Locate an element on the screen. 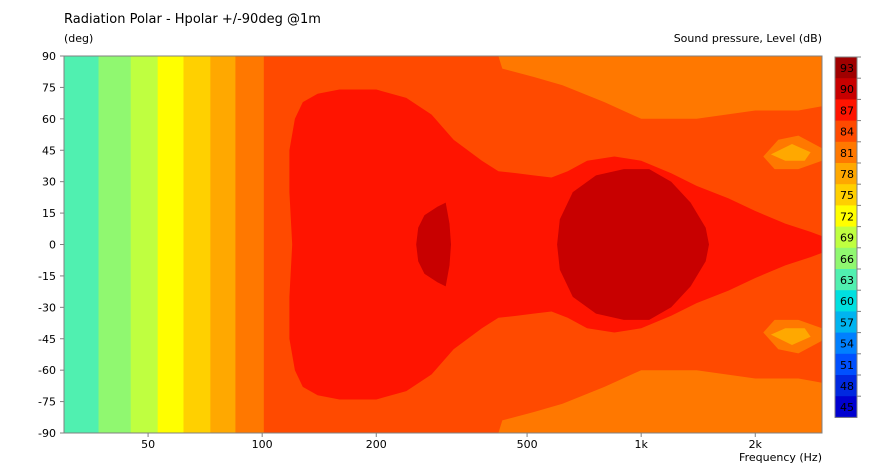  contour-shoulder-81-bottom is located at coordinates (660, 401).